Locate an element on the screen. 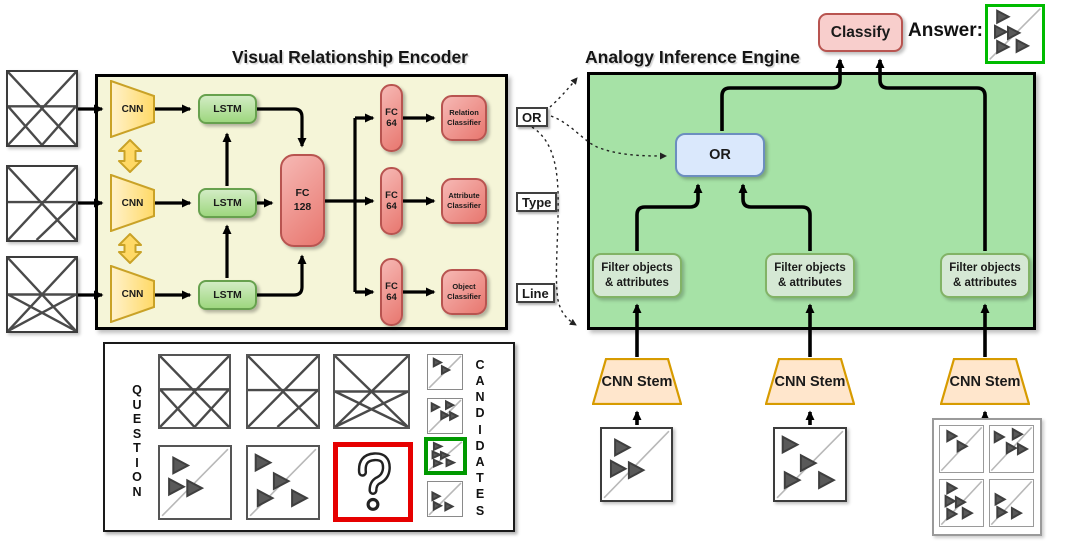  encoder-title: Visual Relationship Encoder is located at coordinates (350, 57).